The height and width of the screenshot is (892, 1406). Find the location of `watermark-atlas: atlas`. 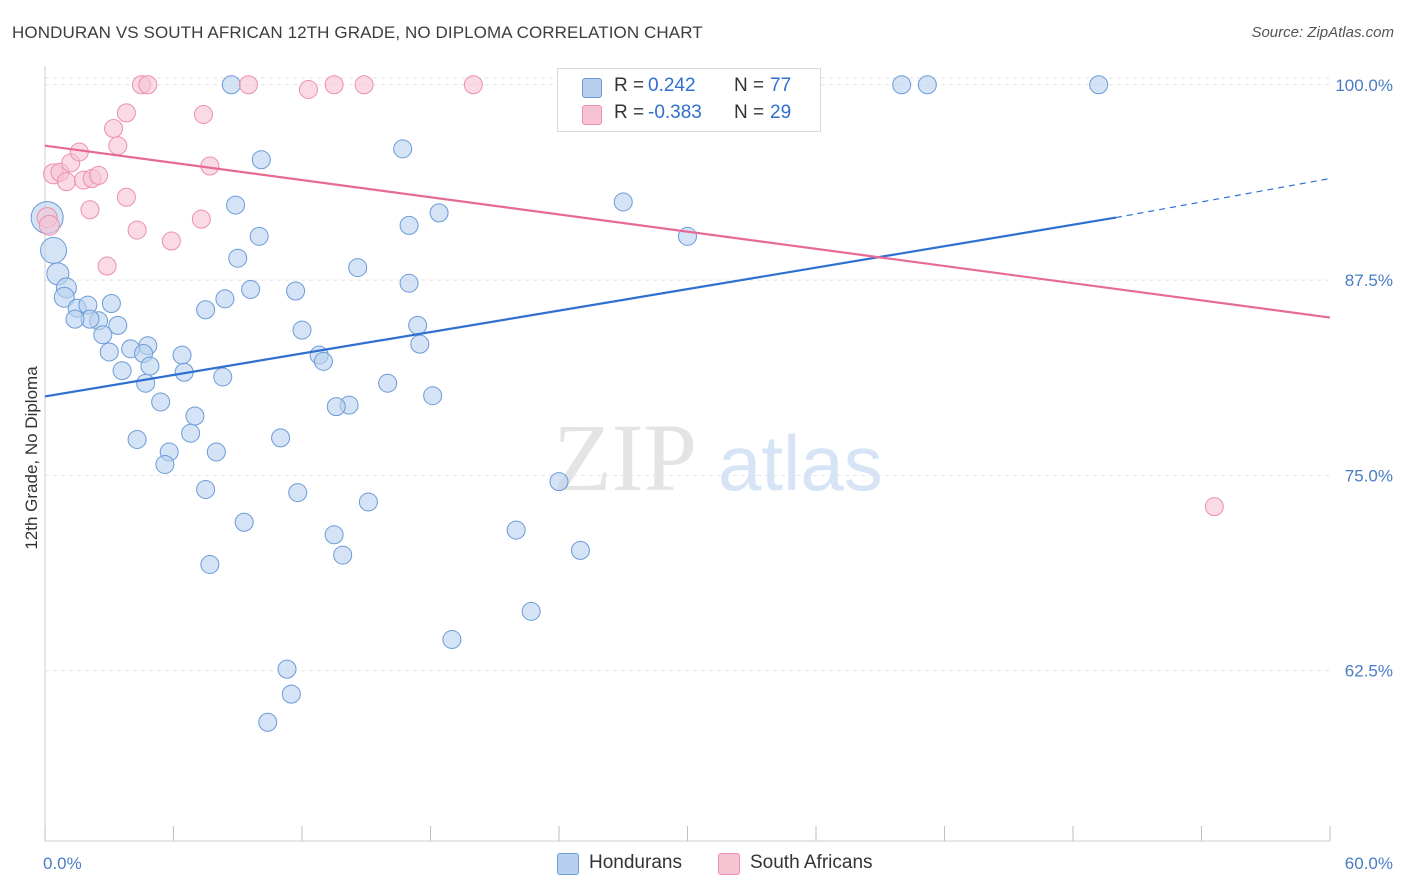

watermark-atlas: atlas is located at coordinates (800, 463).